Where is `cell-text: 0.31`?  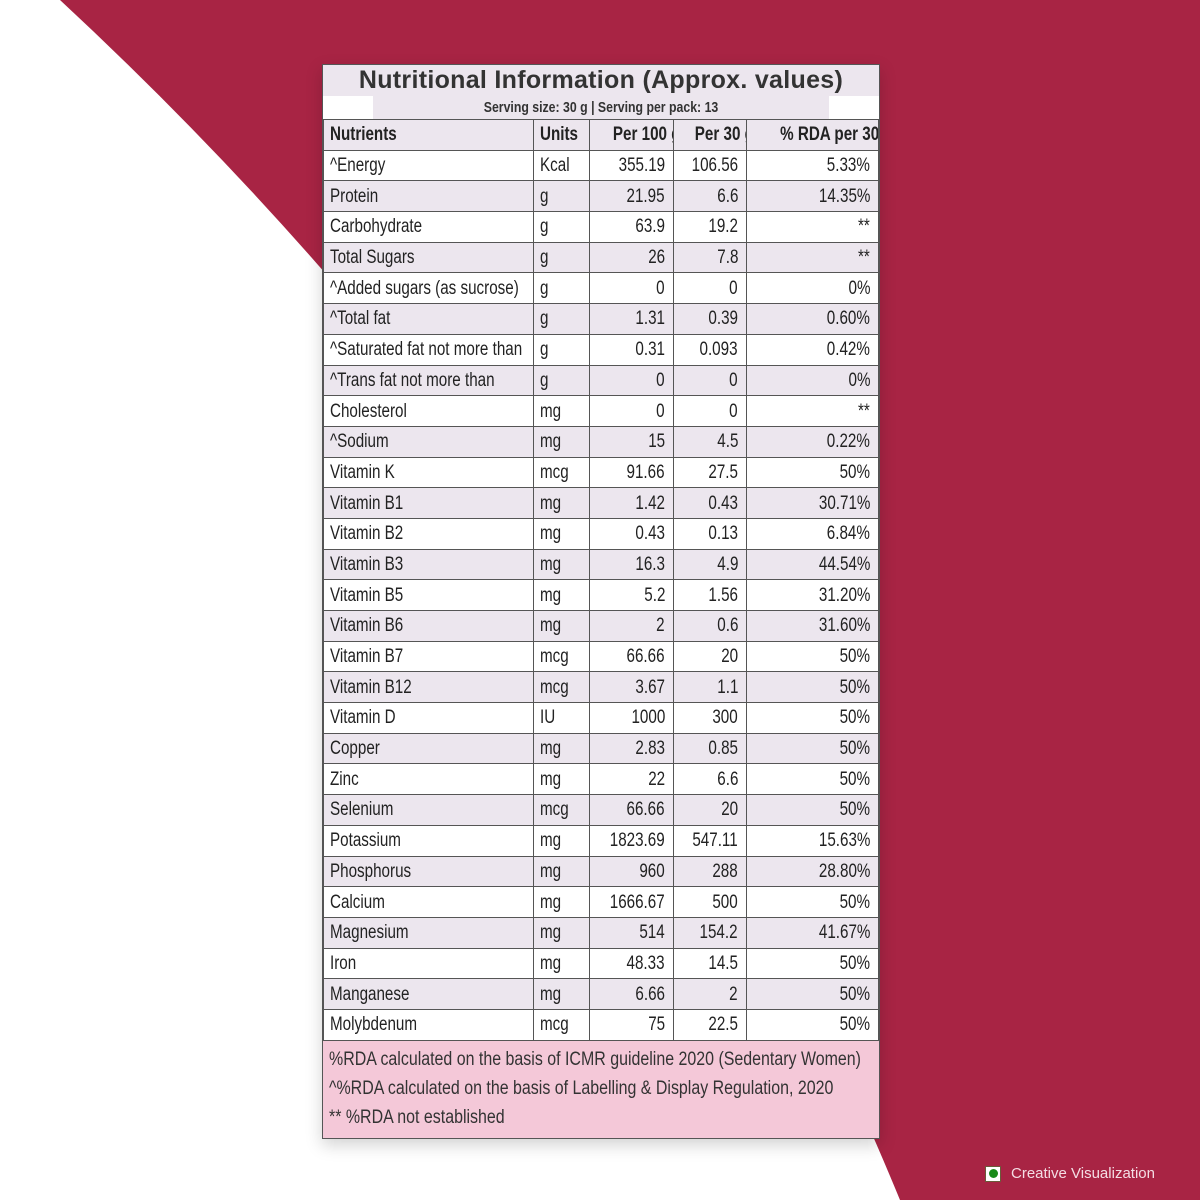 cell-text: 0.31 is located at coordinates (650, 350).